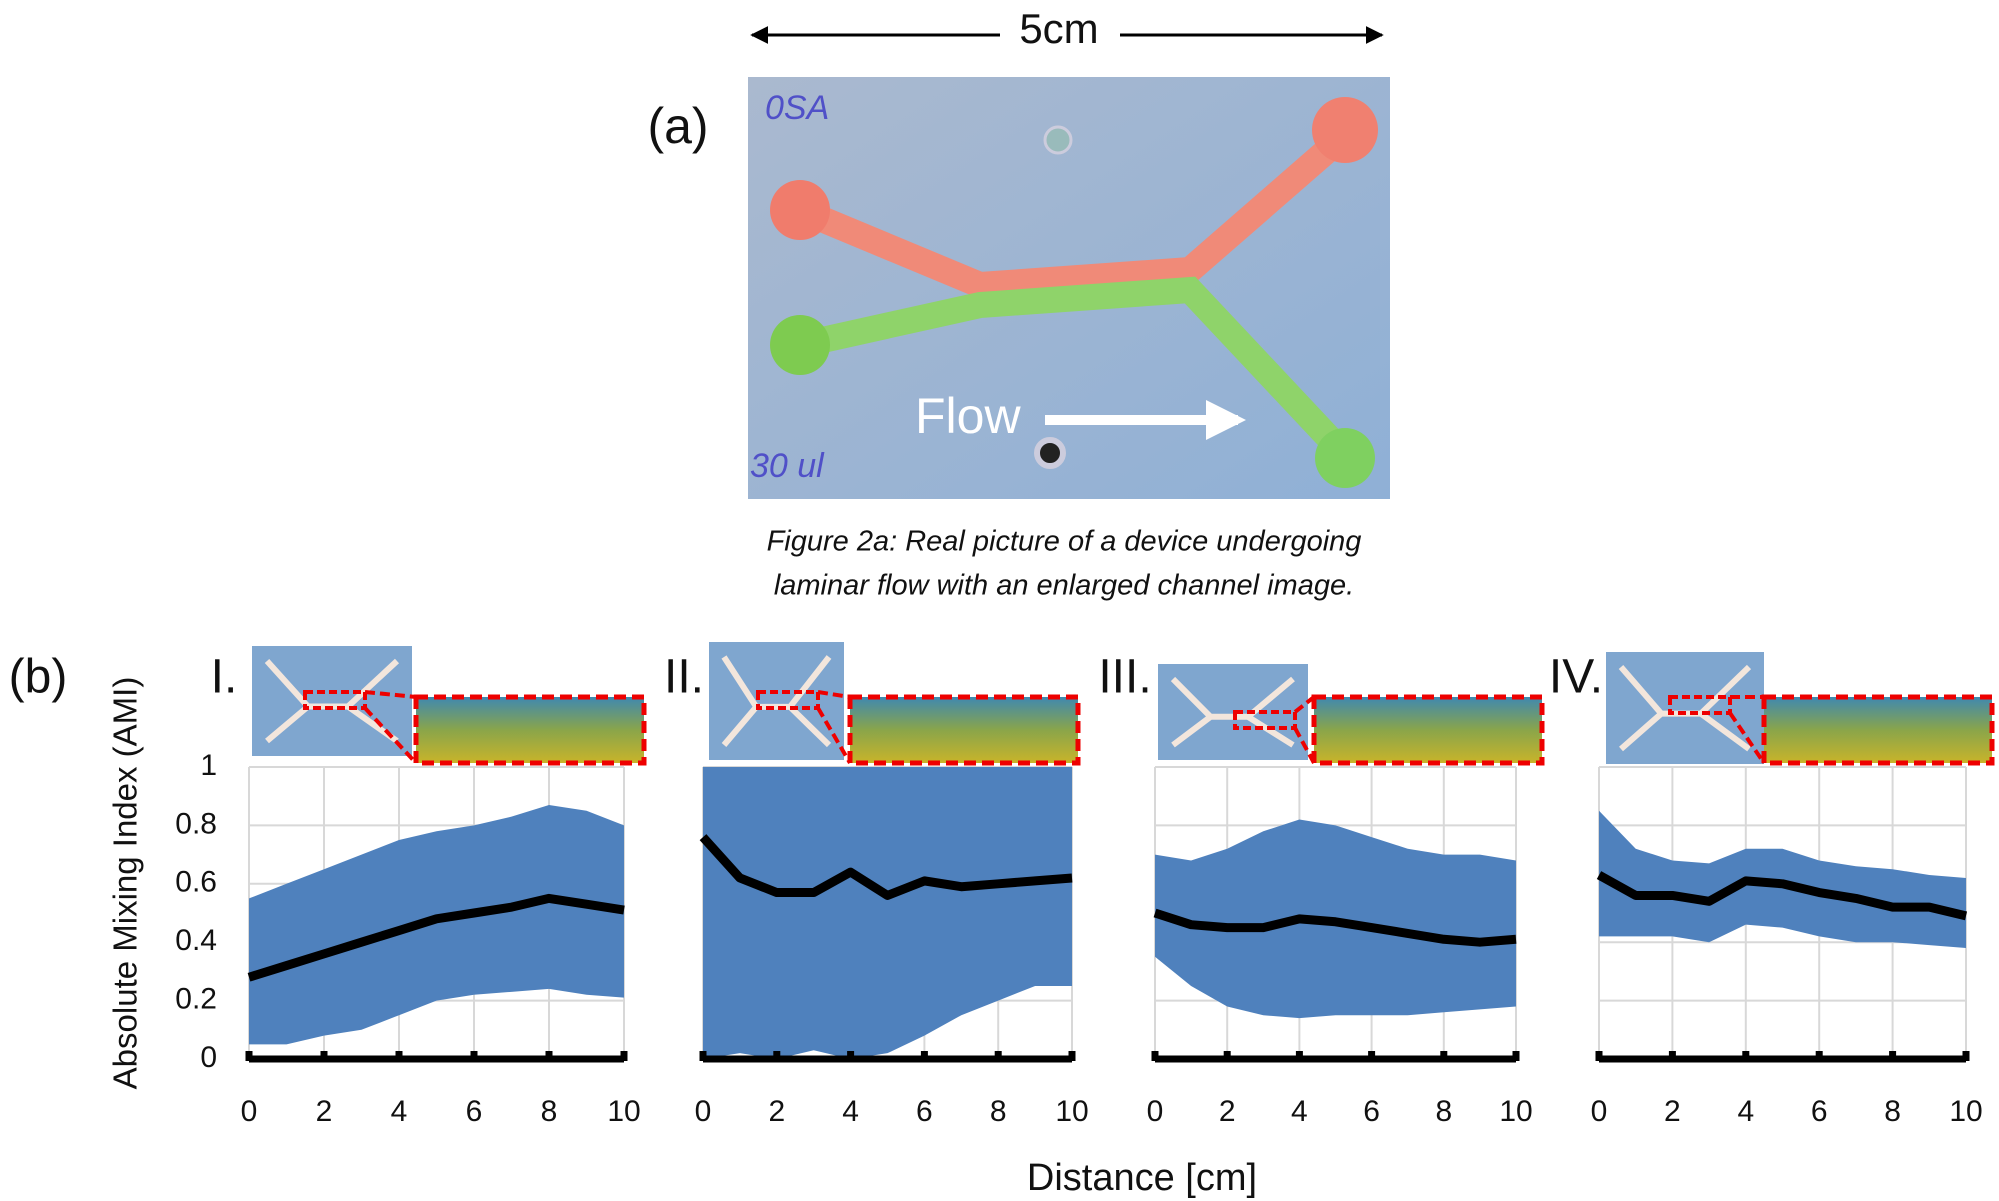  I want to click on chart: I. 0 2 4 6 8 10 0 0.2 0.4 0.6 0.8 1, so click(411, 887).